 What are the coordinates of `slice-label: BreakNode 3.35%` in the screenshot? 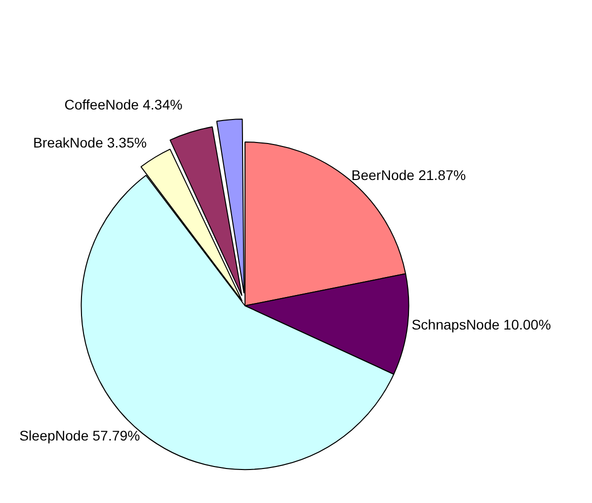 It's located at (90, 142).